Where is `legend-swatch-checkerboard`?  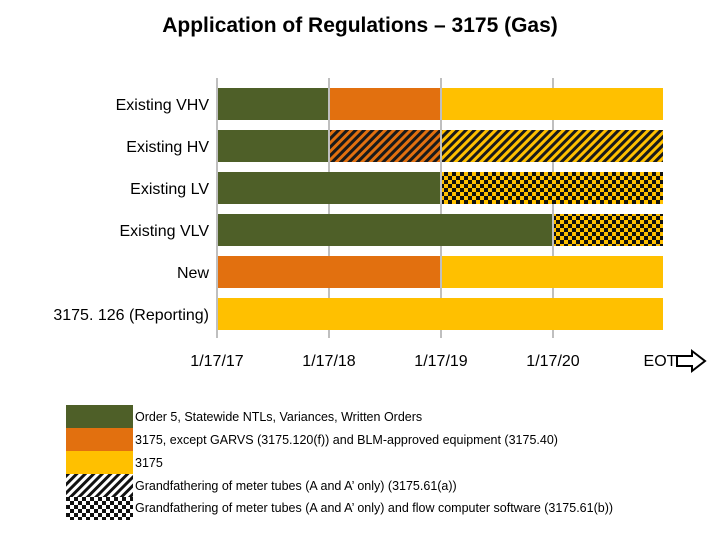 legend-swatch-checkerboard is located at coordinates (99, 508).